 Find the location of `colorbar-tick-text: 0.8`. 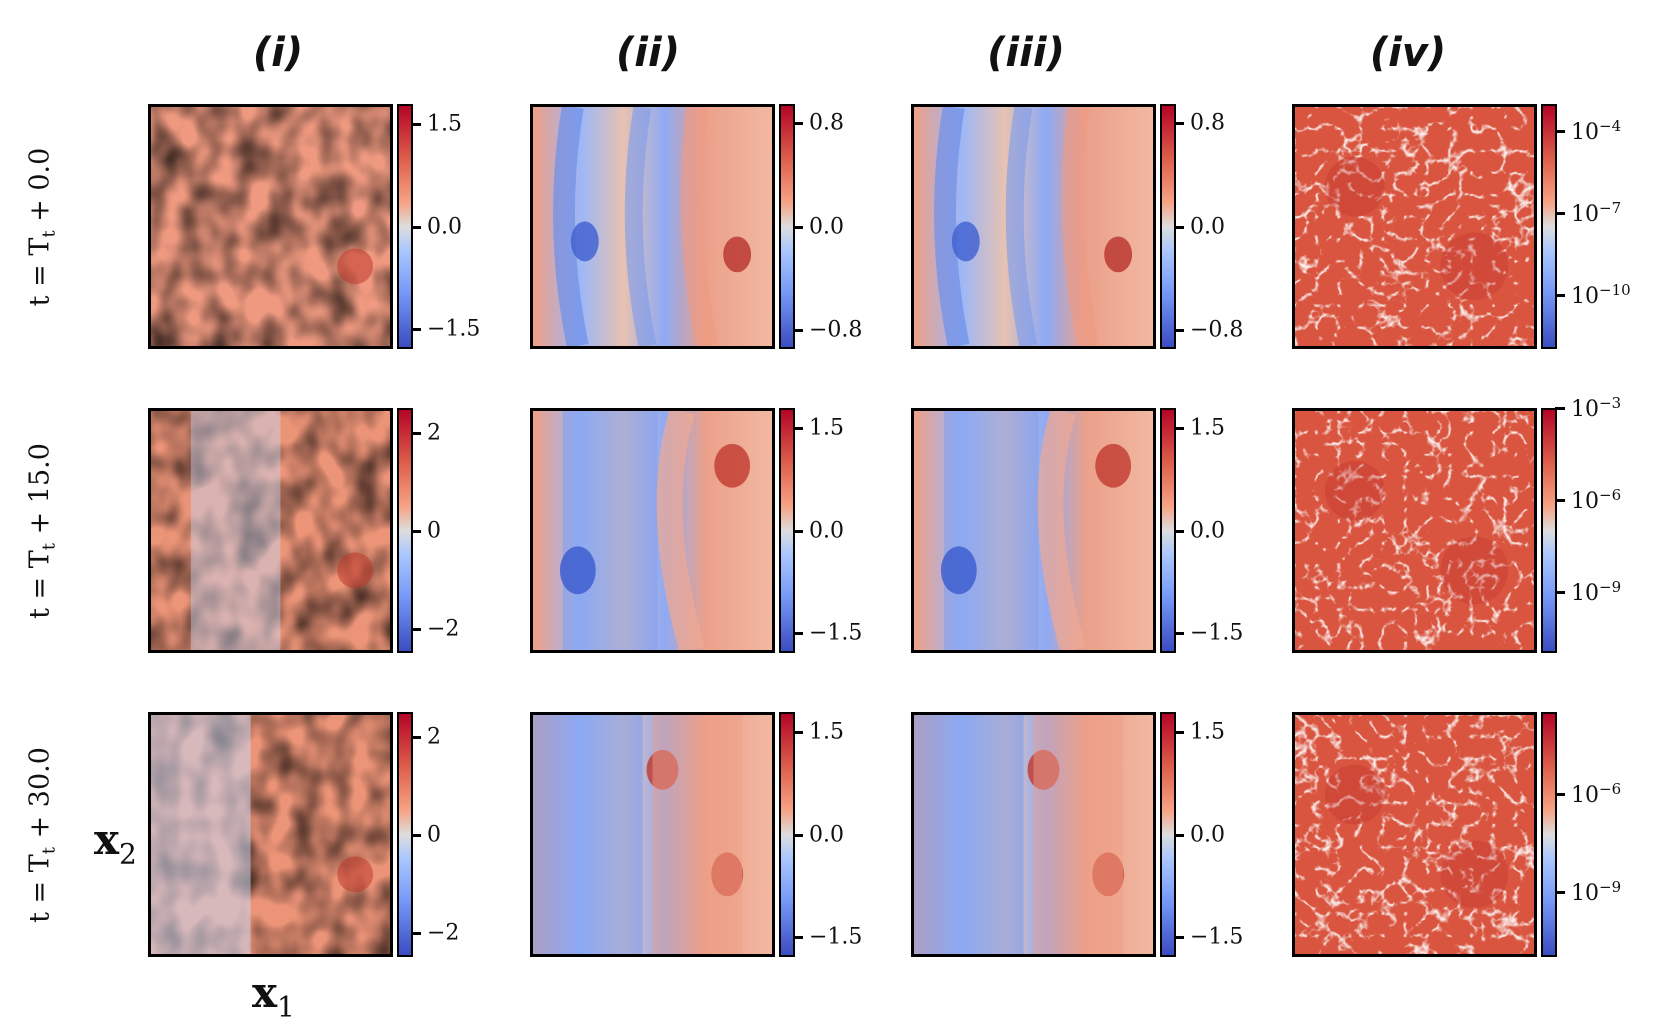

colorbar-tick-text: 0.8 is located at coordinates (1207, 123).